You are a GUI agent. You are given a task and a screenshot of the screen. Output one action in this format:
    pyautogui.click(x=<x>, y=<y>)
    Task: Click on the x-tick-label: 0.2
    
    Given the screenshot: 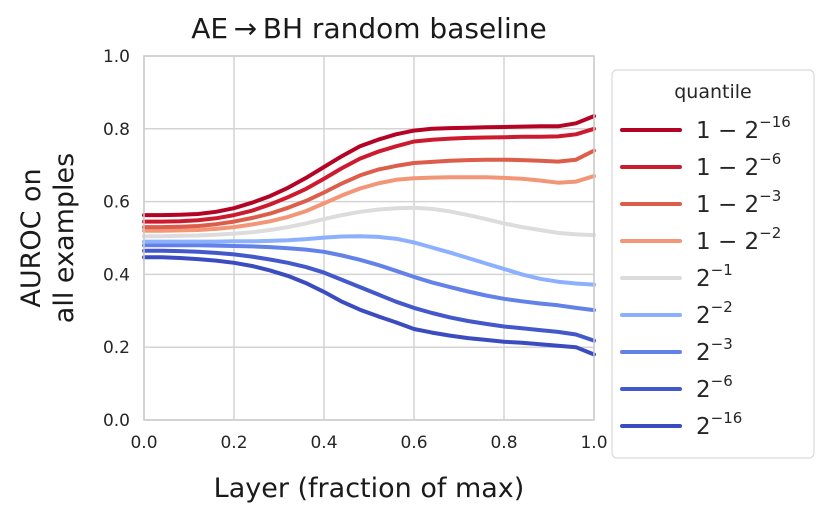 What is the action you would take?
    pyautogui.click(x=233, y=443)
    